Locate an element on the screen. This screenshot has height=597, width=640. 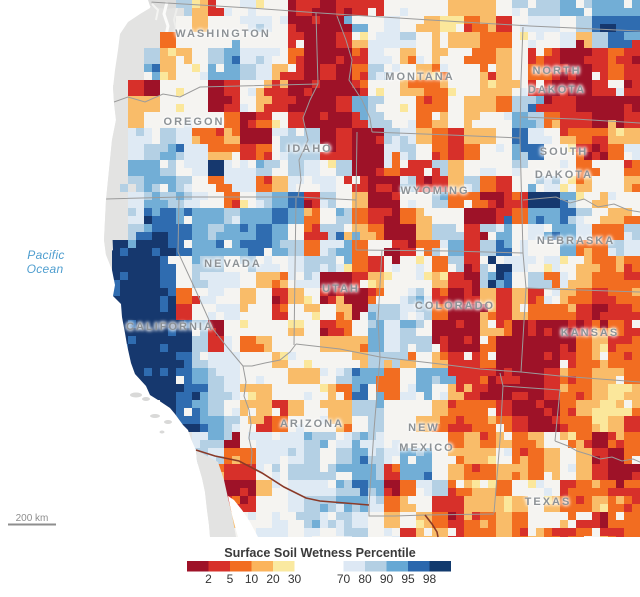
svg-text: 90 is located at coordinates (387, 579).